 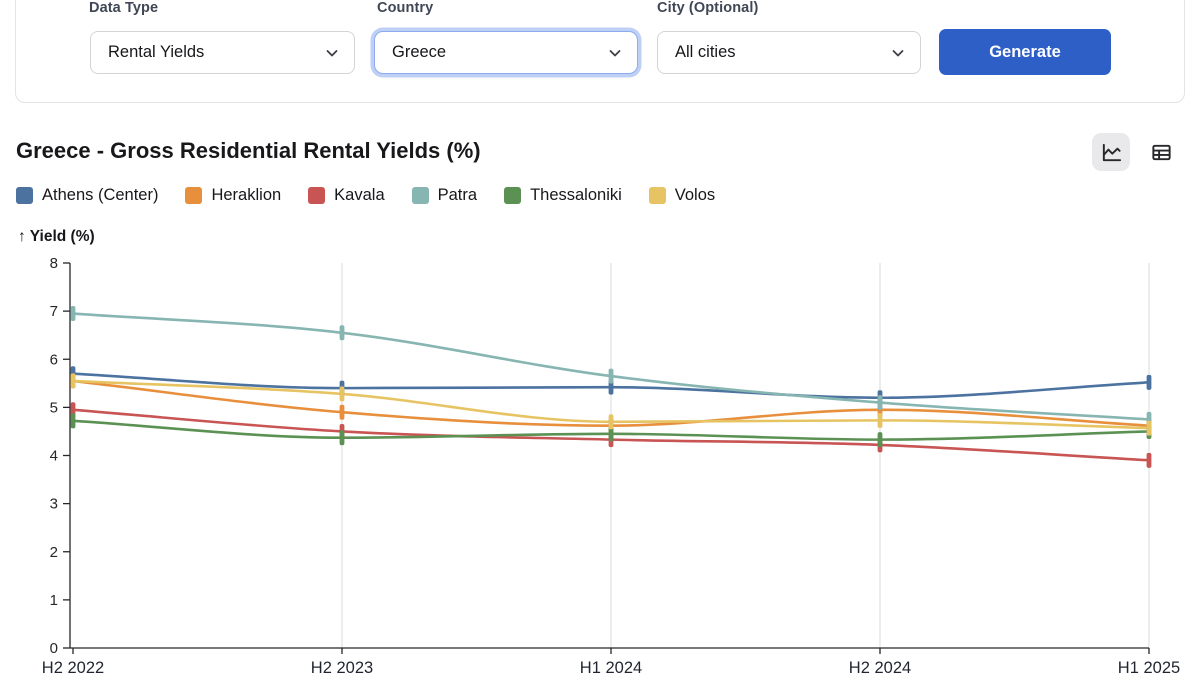 I want to click on legend-item-patra: Patra, so click(x=444, y=195).